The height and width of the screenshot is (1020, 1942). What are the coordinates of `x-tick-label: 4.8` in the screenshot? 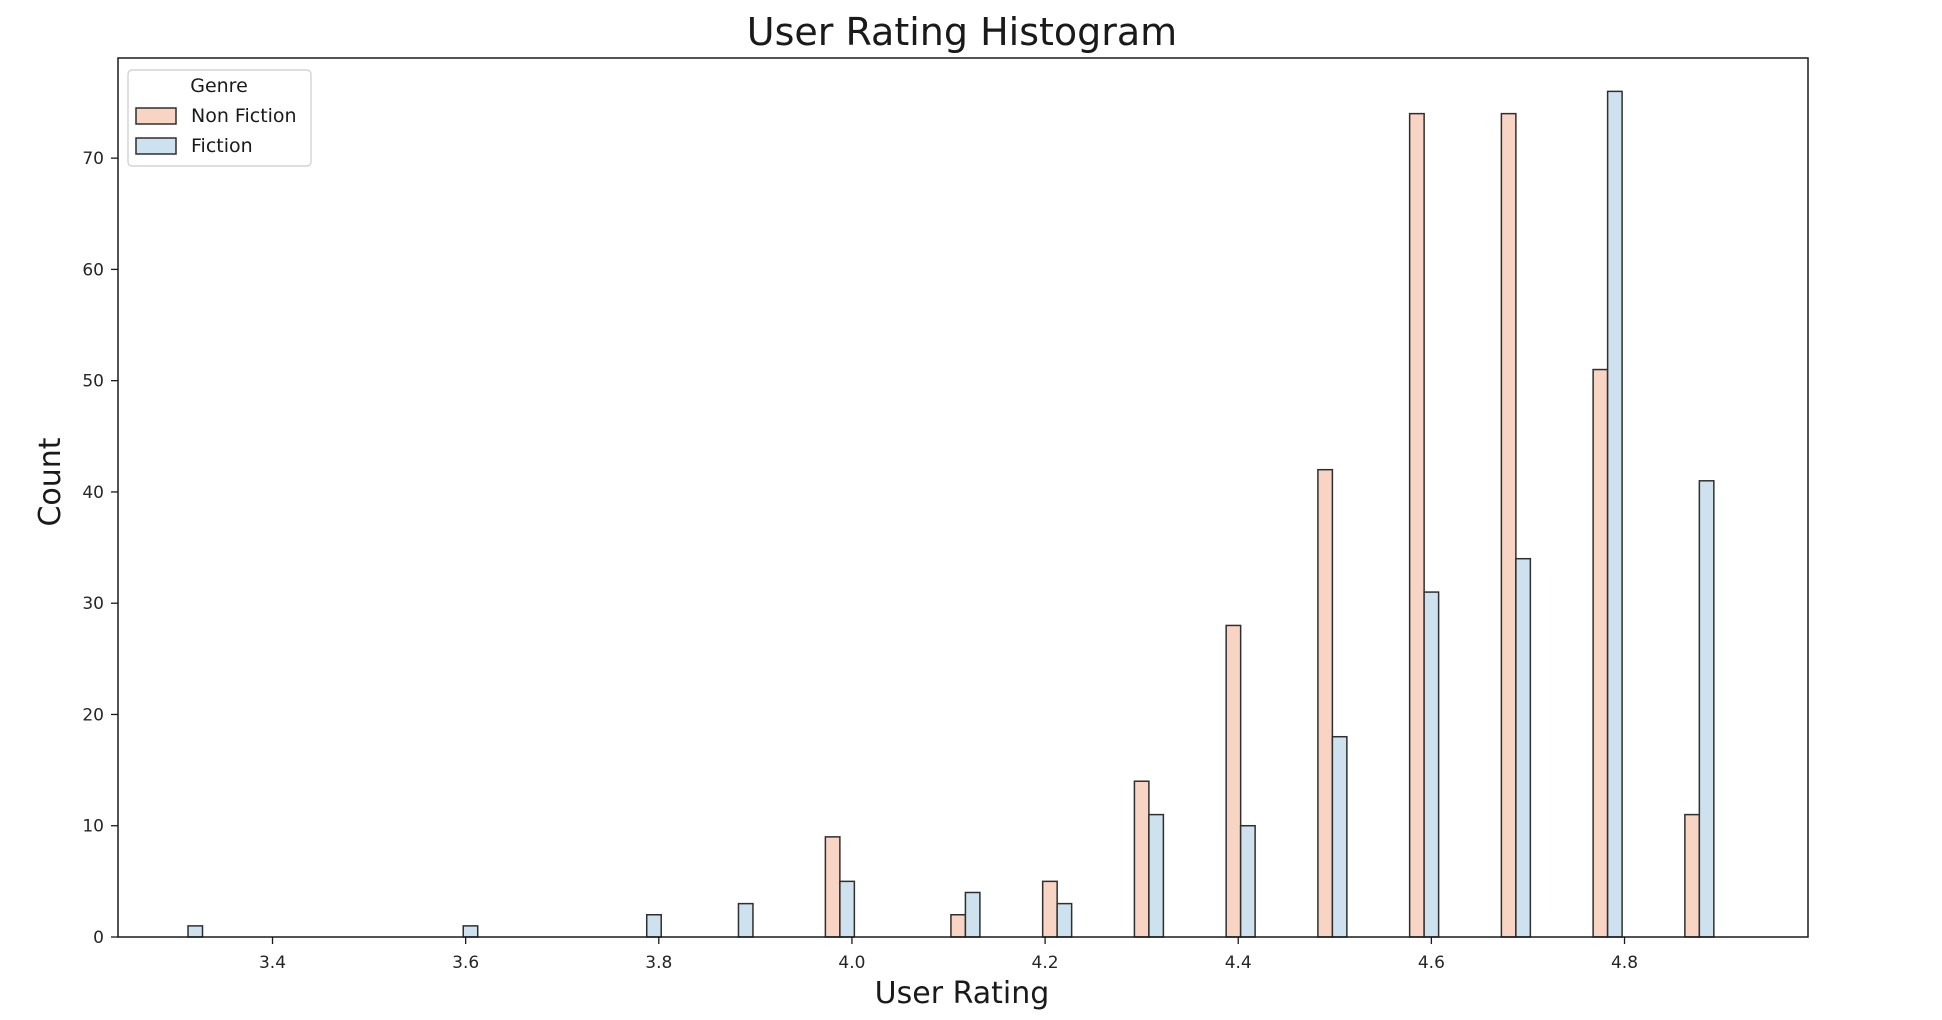 It's located at (1624, 963).